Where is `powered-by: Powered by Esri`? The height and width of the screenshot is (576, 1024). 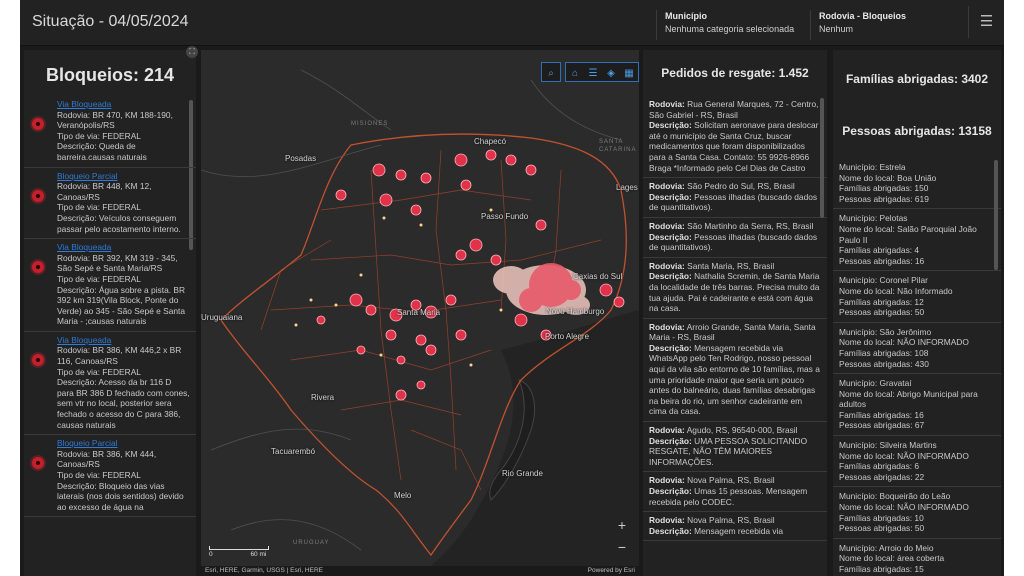
powered-by: Powered by Esri is located at coordinates (611, 570).